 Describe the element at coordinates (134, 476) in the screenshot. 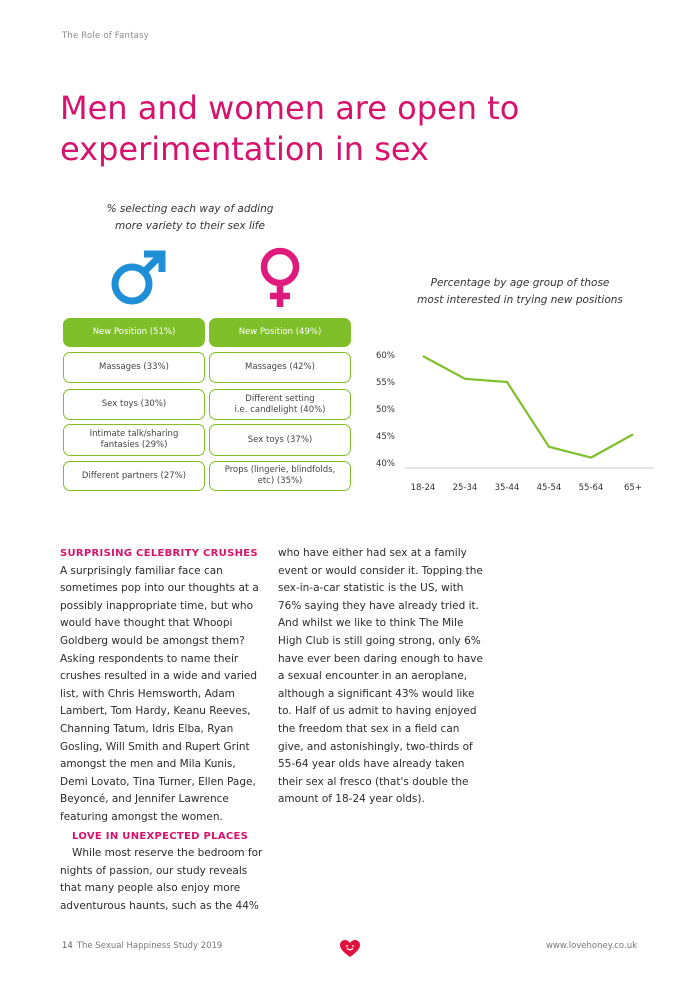

I see `men-option-different-partners: Different partners (27%)` at that location.